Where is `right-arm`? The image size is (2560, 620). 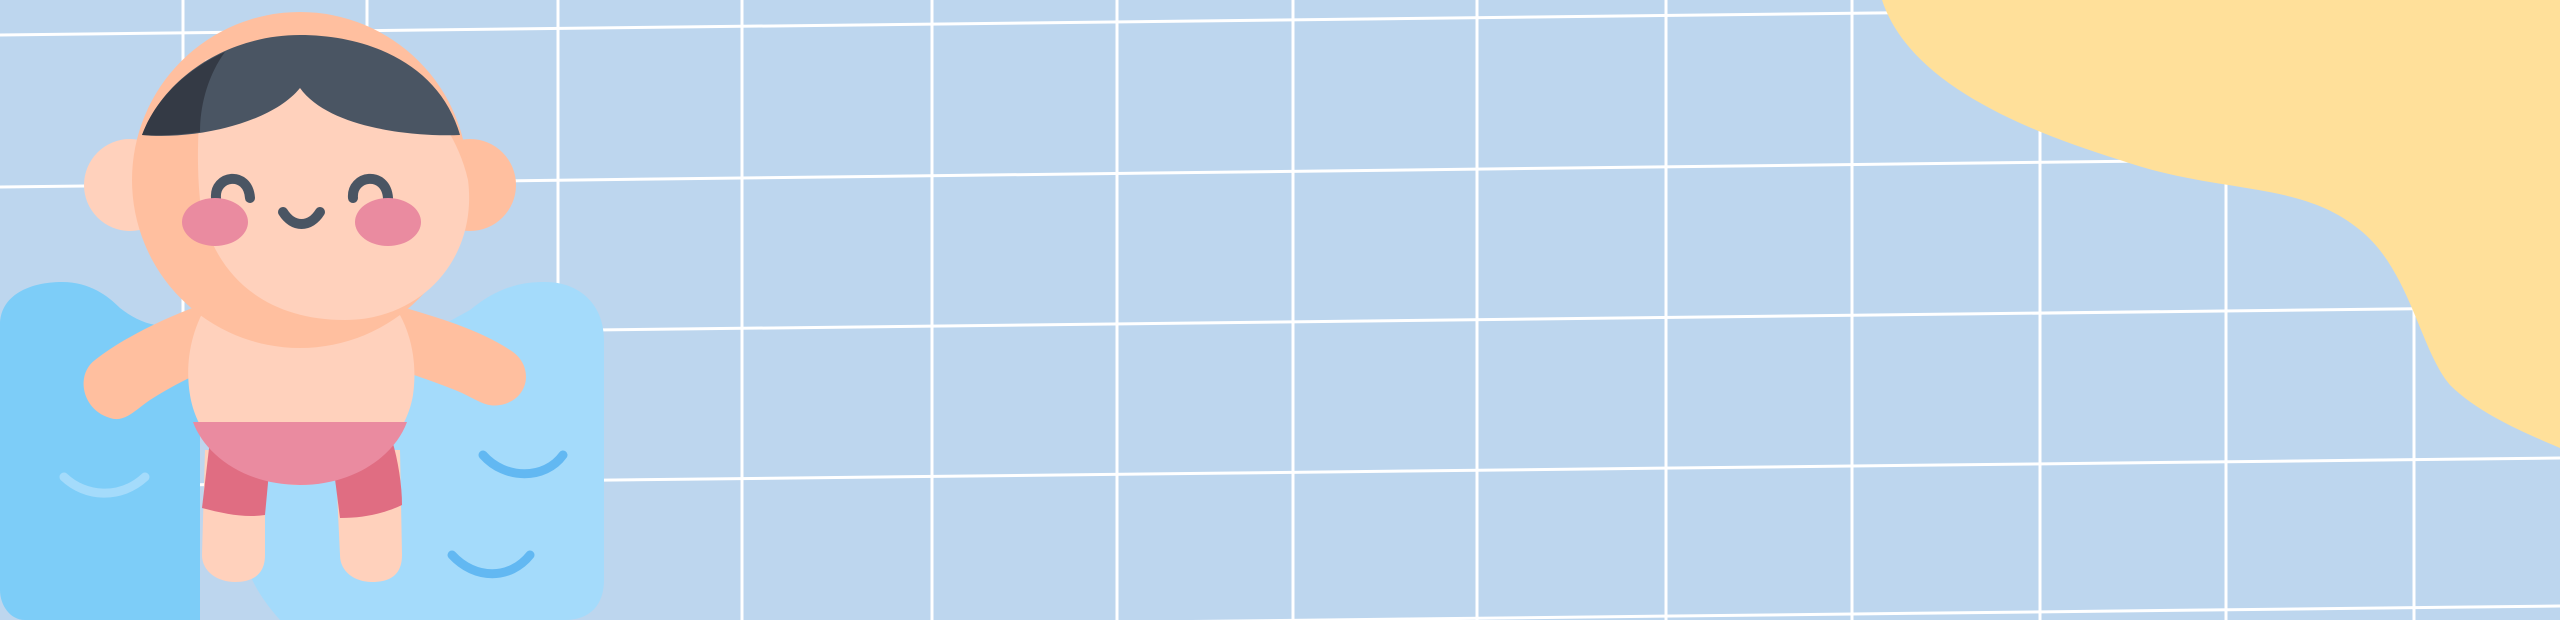 right-arm is located at coordinates (456, 355).